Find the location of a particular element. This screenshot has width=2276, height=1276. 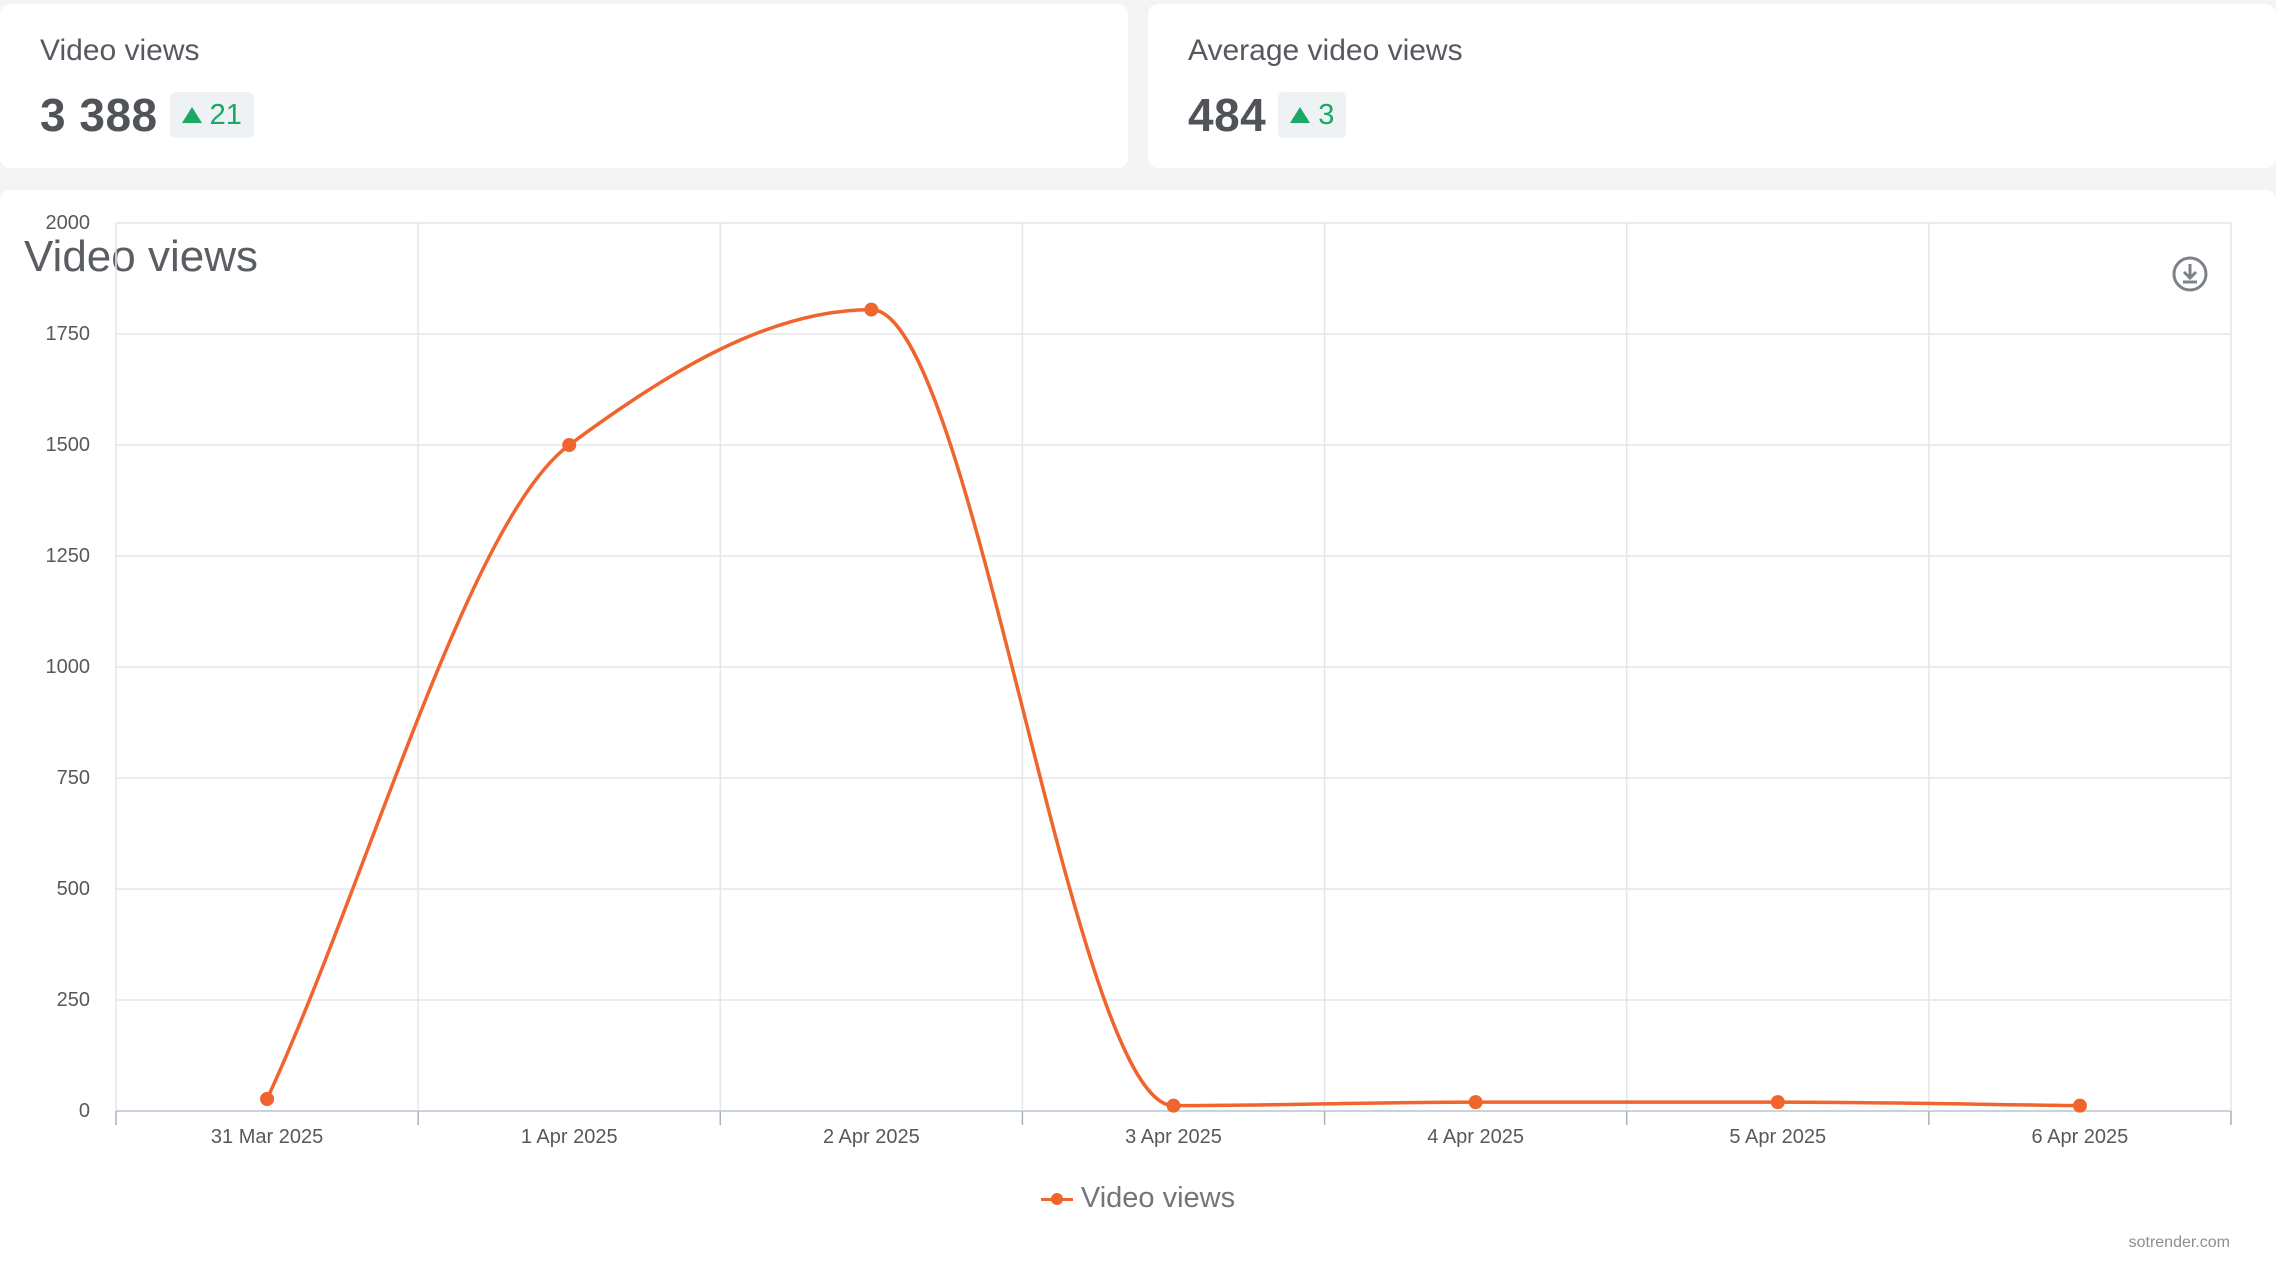

legend-swatch is located at coordinates (1056, 1199).